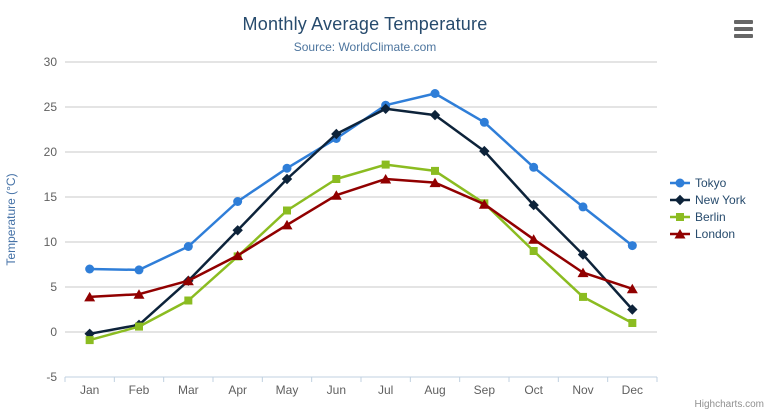 The height and width of the screenshot is (416, 769). Describe the element at coordinates (533, 390) in the screenshot. I see `x-axis-tick-label: Oct` at that location.